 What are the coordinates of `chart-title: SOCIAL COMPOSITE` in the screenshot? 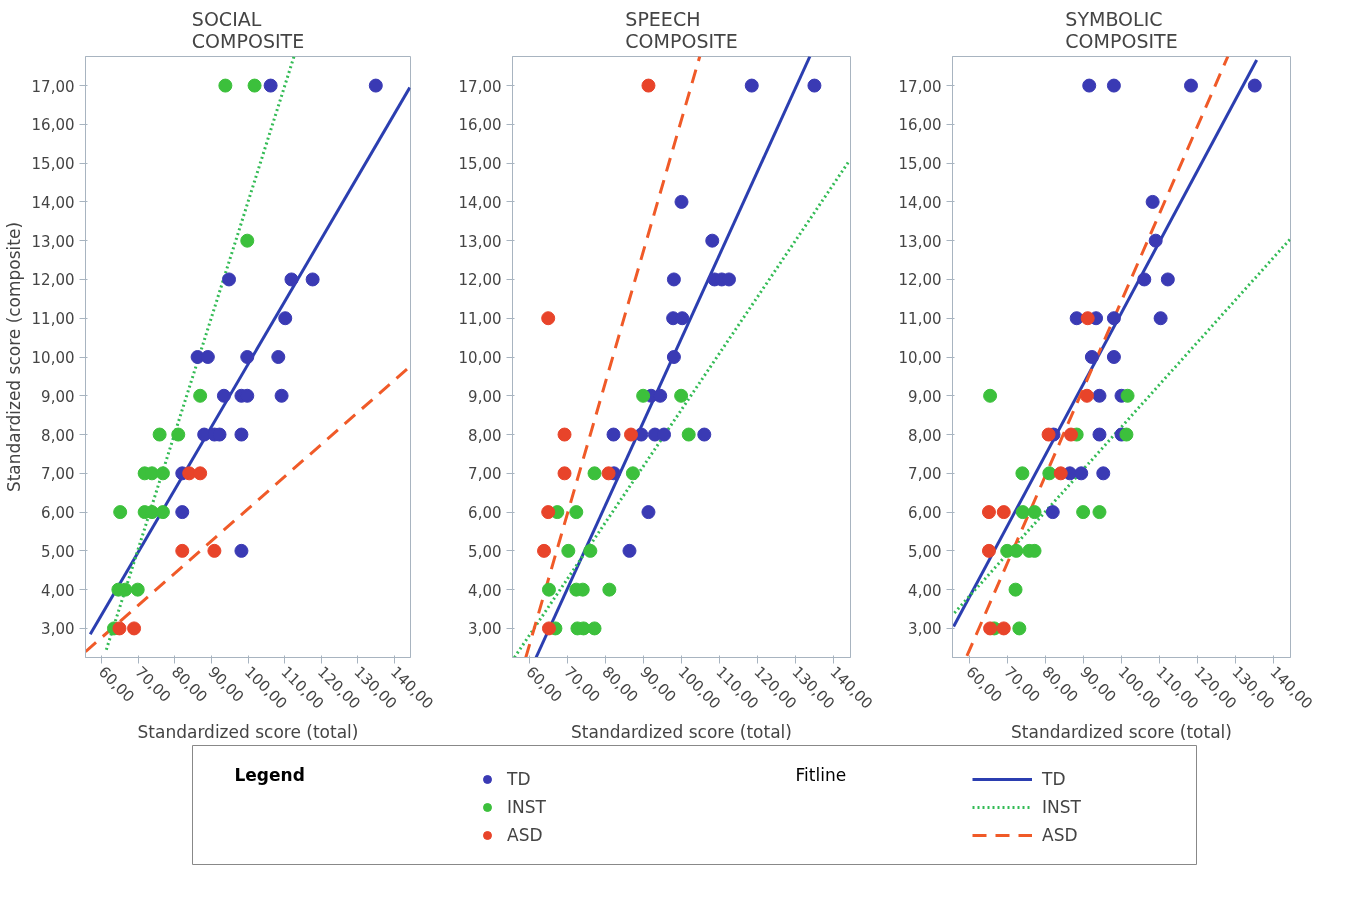 It's located at (248, 29).